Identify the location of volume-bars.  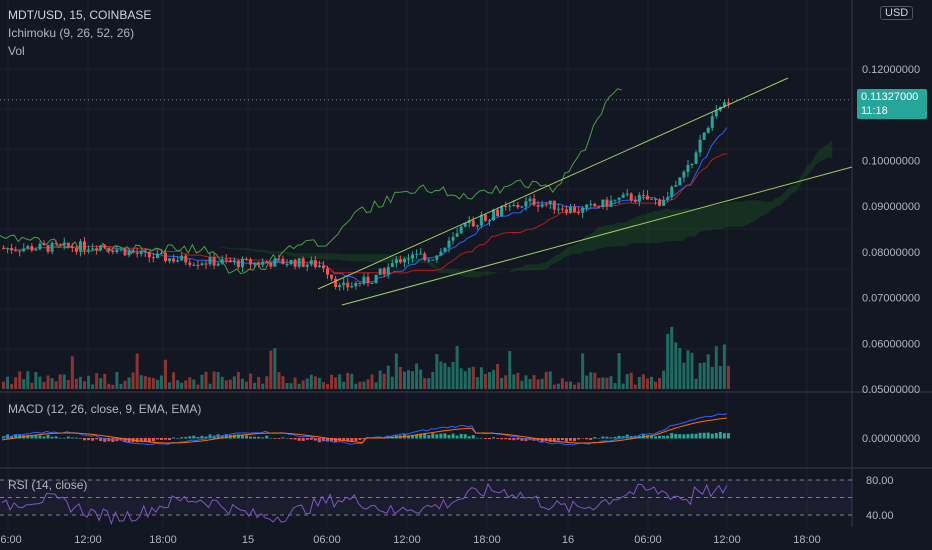
(366, 357).